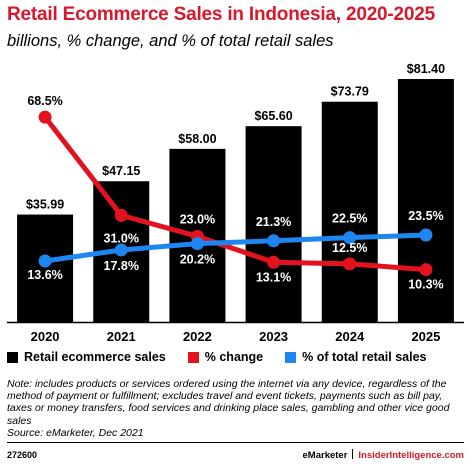 This screenshot has width=471, height=470. I want to click on legend-label-change: % change, so click(234, 357).